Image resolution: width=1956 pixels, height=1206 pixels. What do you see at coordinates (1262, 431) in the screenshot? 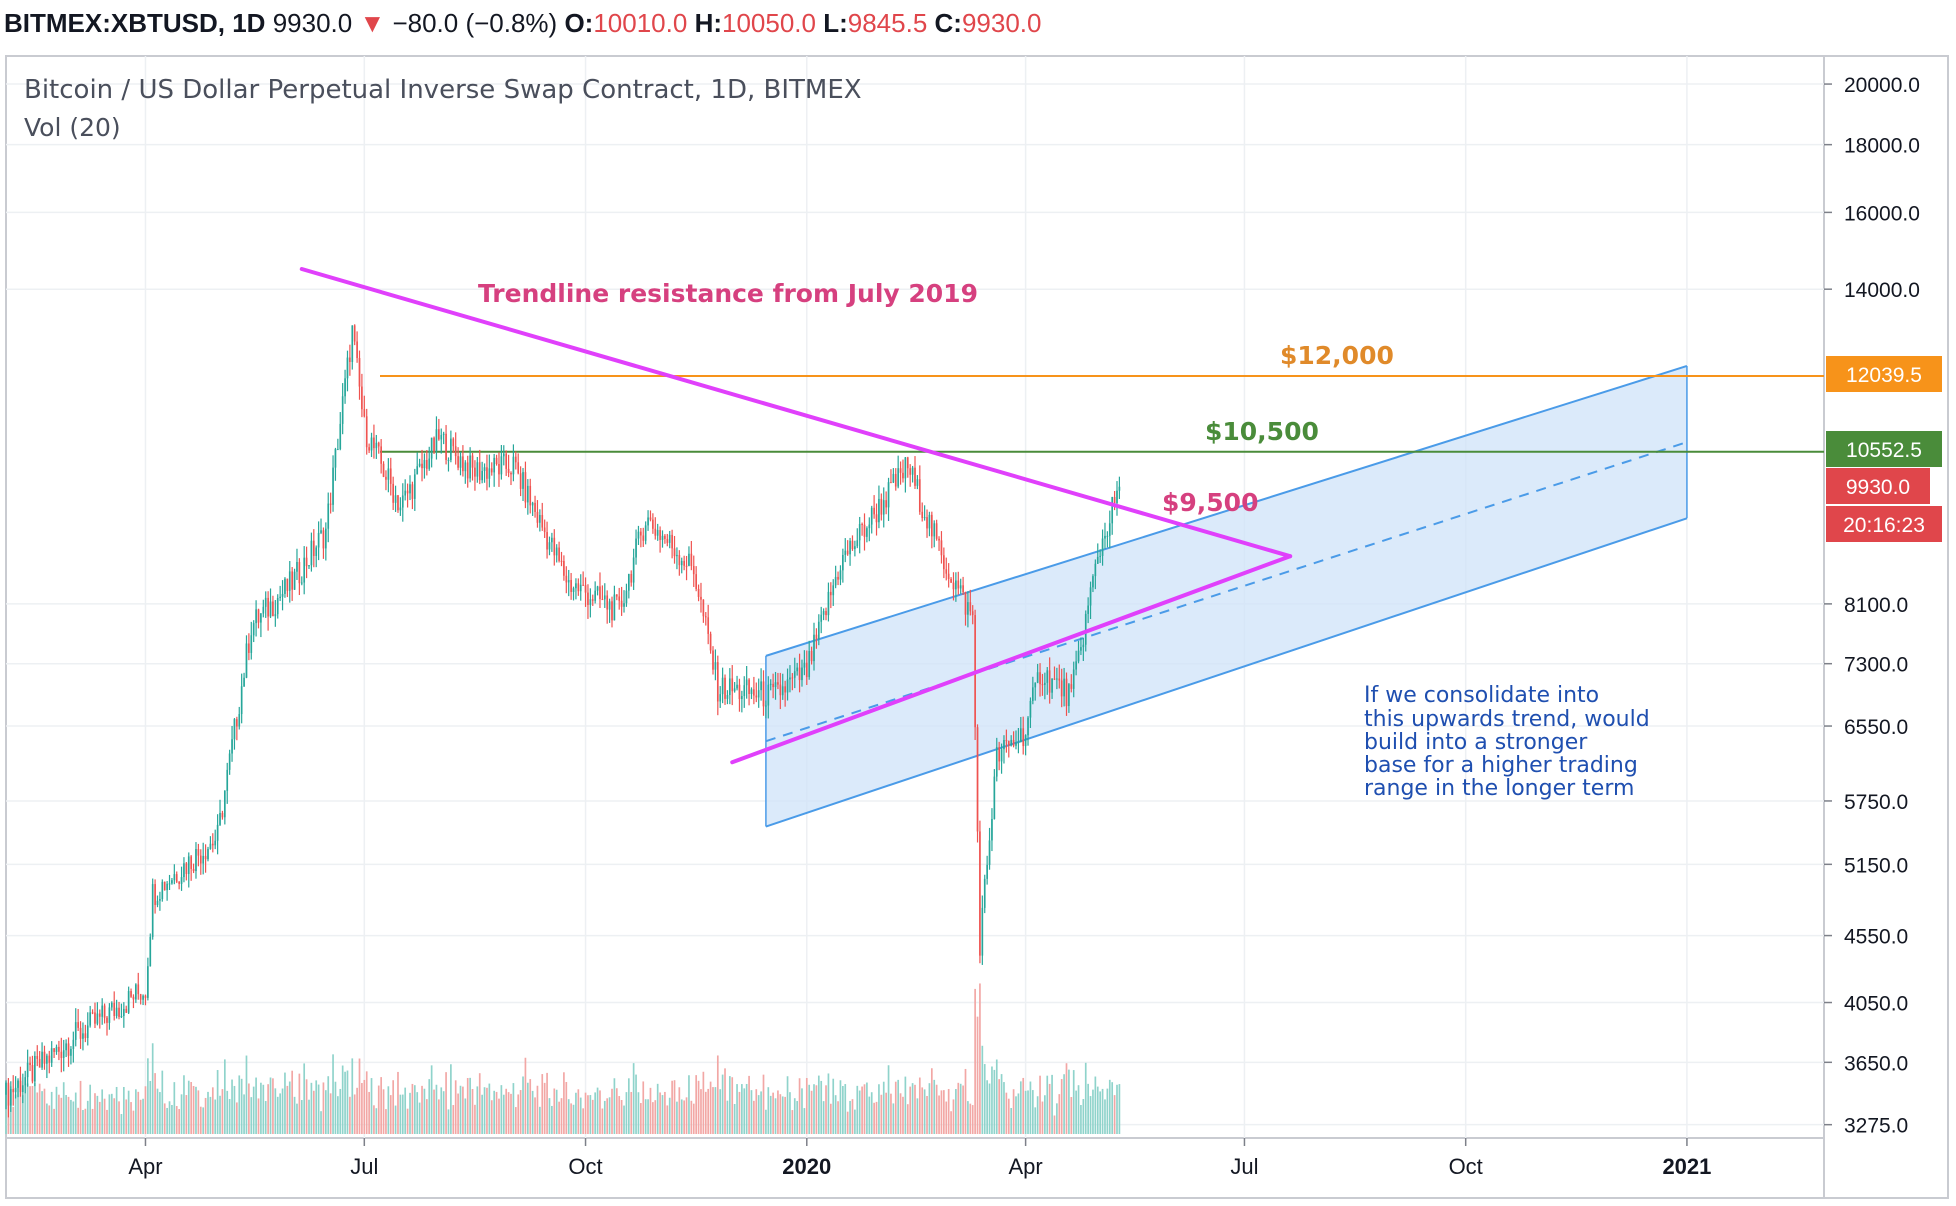
I see `level-10500-label: $10,500` at bounding box center [1262, 431].